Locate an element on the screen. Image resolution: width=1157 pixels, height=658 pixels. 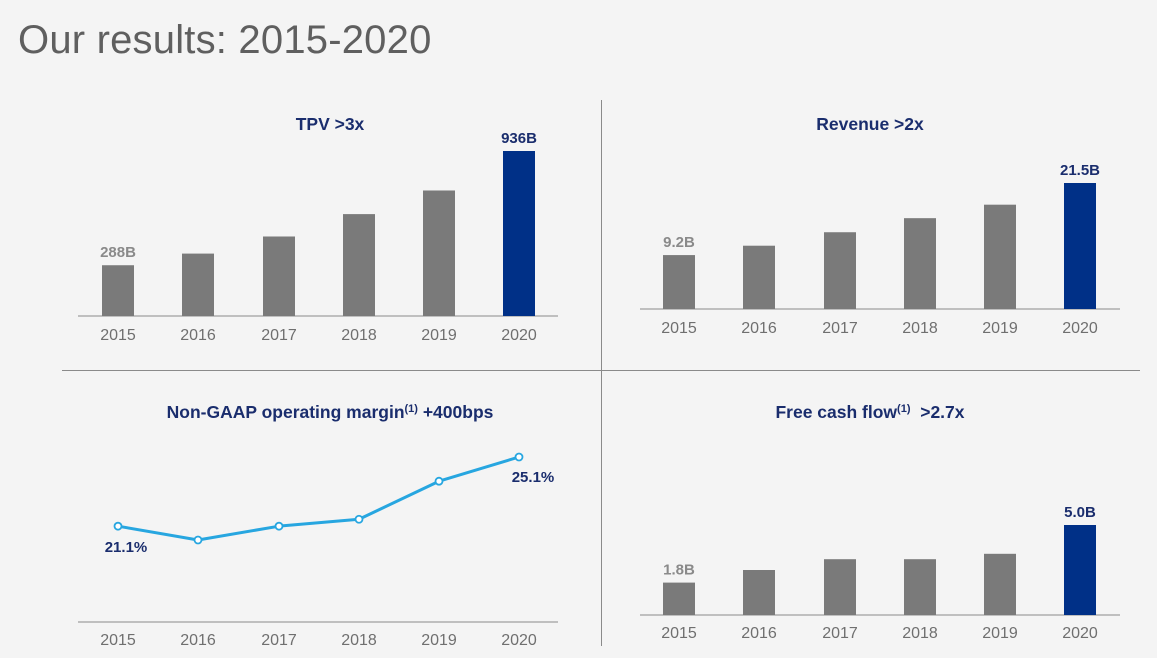
tpv-tick-2017: 2017 is located at coordinates (279, 335).